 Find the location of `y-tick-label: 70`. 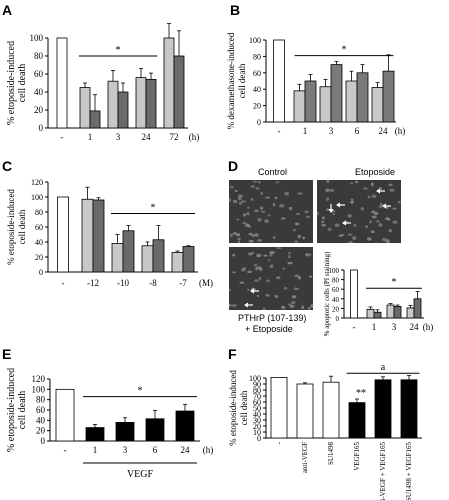

y-tick-label: 70 is located at coordinates (257, 396).